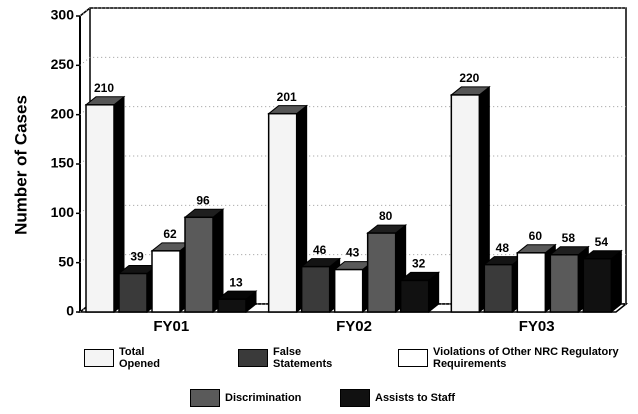 This screenshot has width=638, height=414. Describe the element at coordinates (139, 358) in the screenshot. I see `legend-label: Total Opened` at that location.